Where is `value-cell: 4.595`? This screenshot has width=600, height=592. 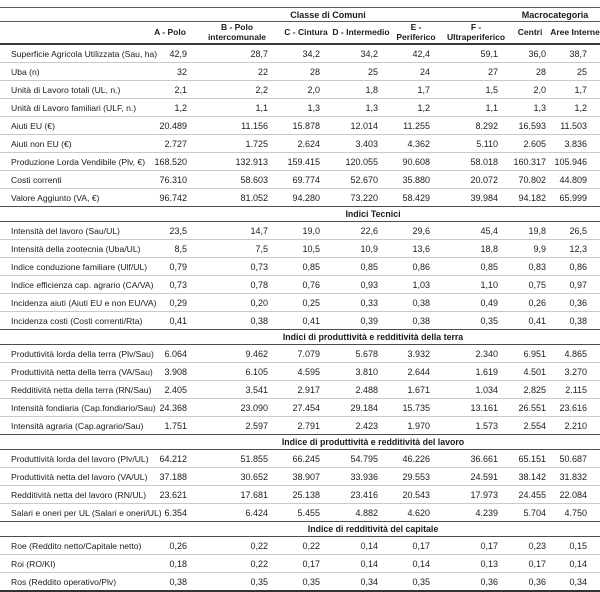 value-cell: 4.595 is located at coordinates (306, 372).